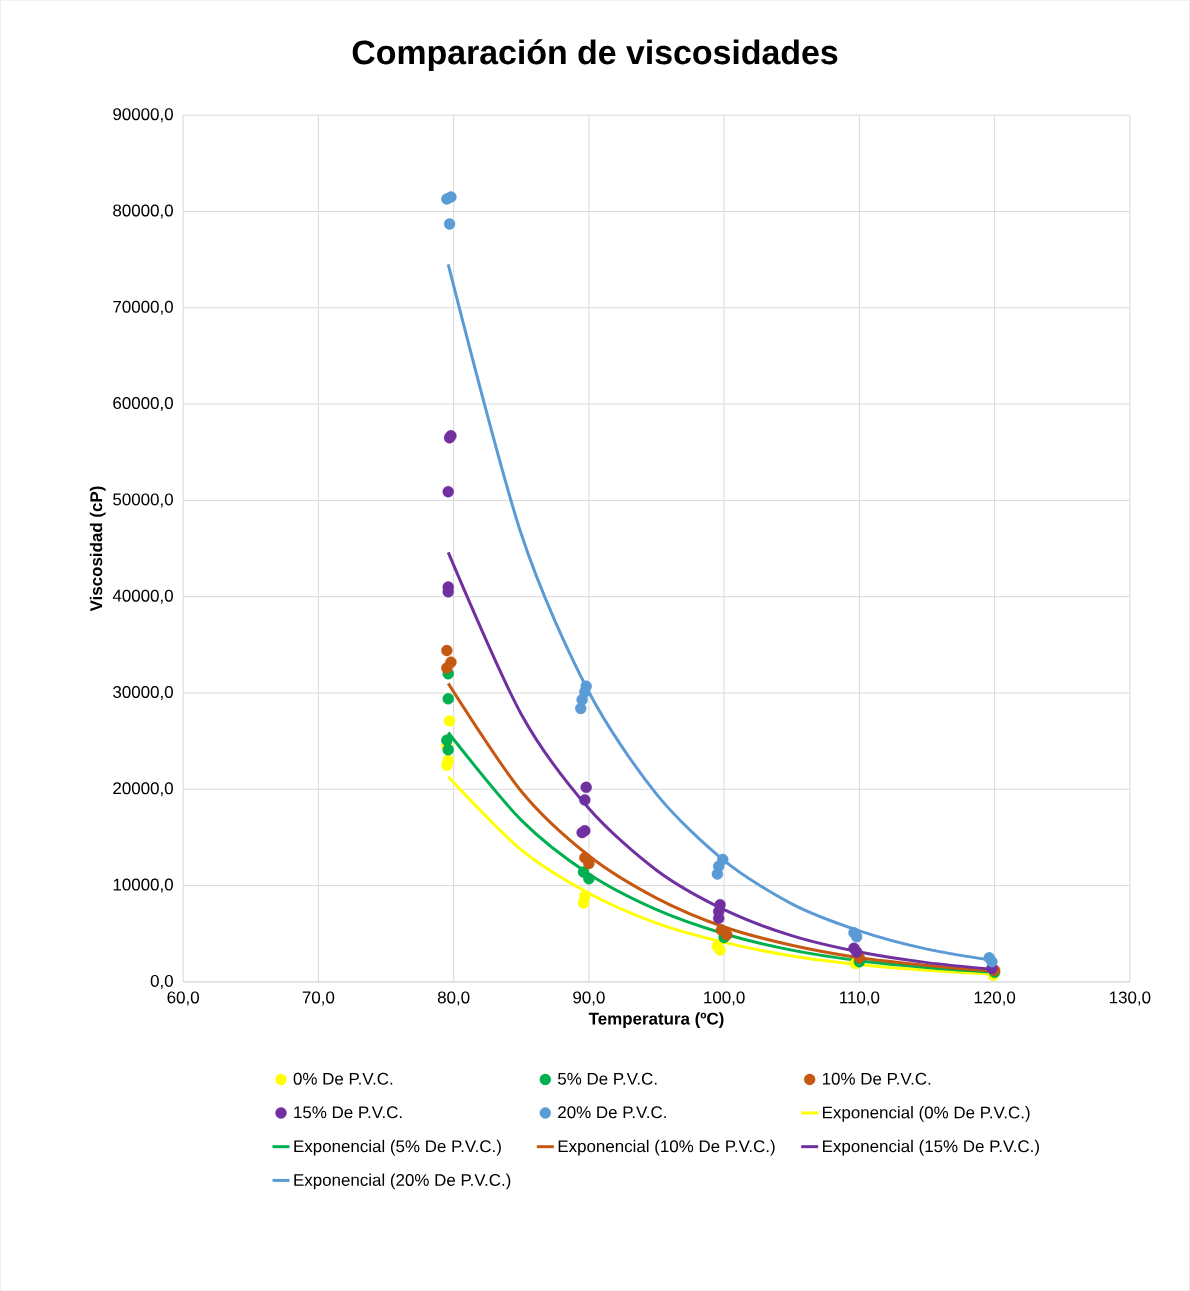 The width and height of the screenshot is (1190, 1291). Describe the element at coordinates (183, 998) in the screenshot. I see `x-tick-label: 60,0` at that location.